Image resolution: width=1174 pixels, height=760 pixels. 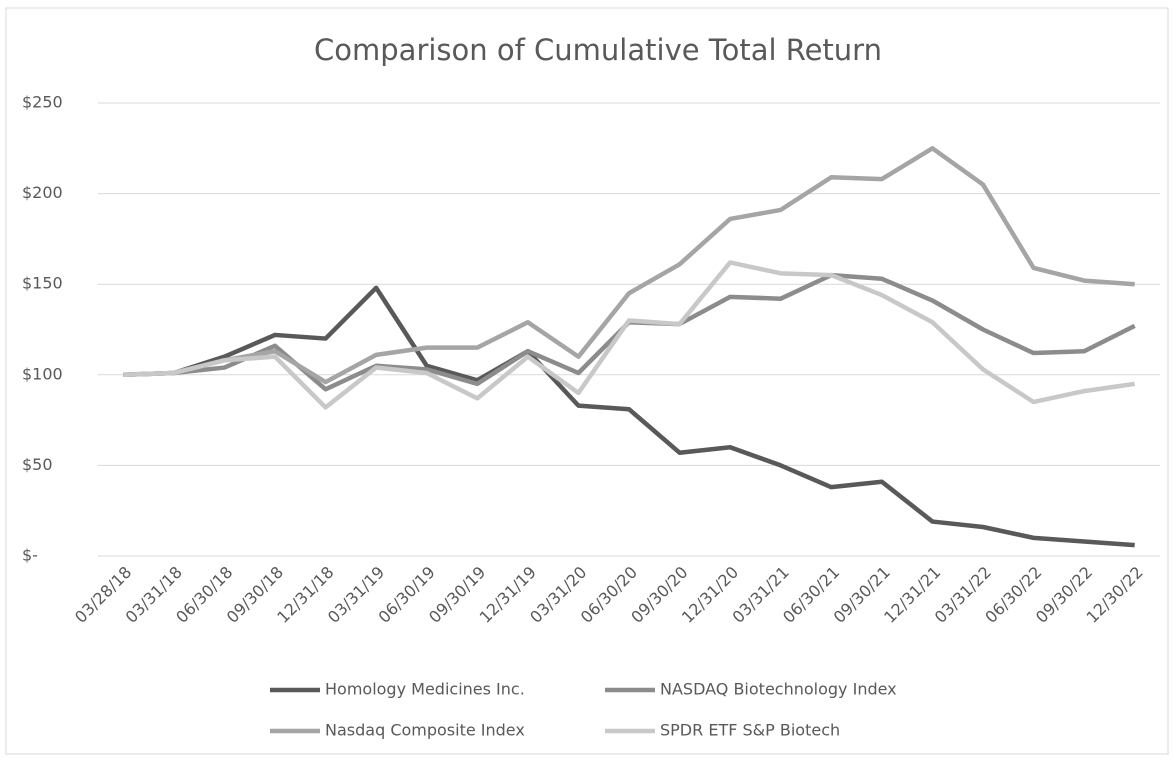 What do you see at coordinates (598, 50) in the screenshot?
I see `chart-title: Comparison of Cumulative Total Return` at bounding box center [598, 50].